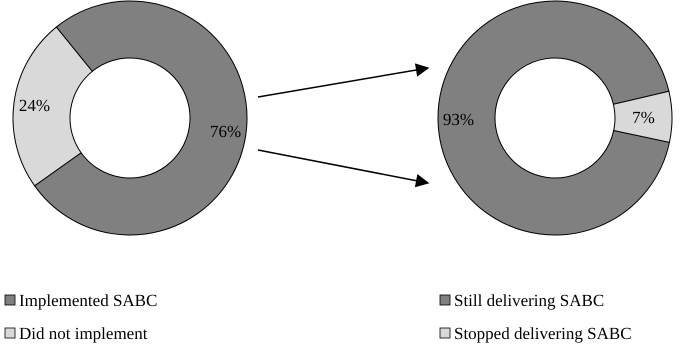 The width and height of the screenshot is (685, 354). I want to click on legend-label: Still delivering SABC, so click(529, 300).